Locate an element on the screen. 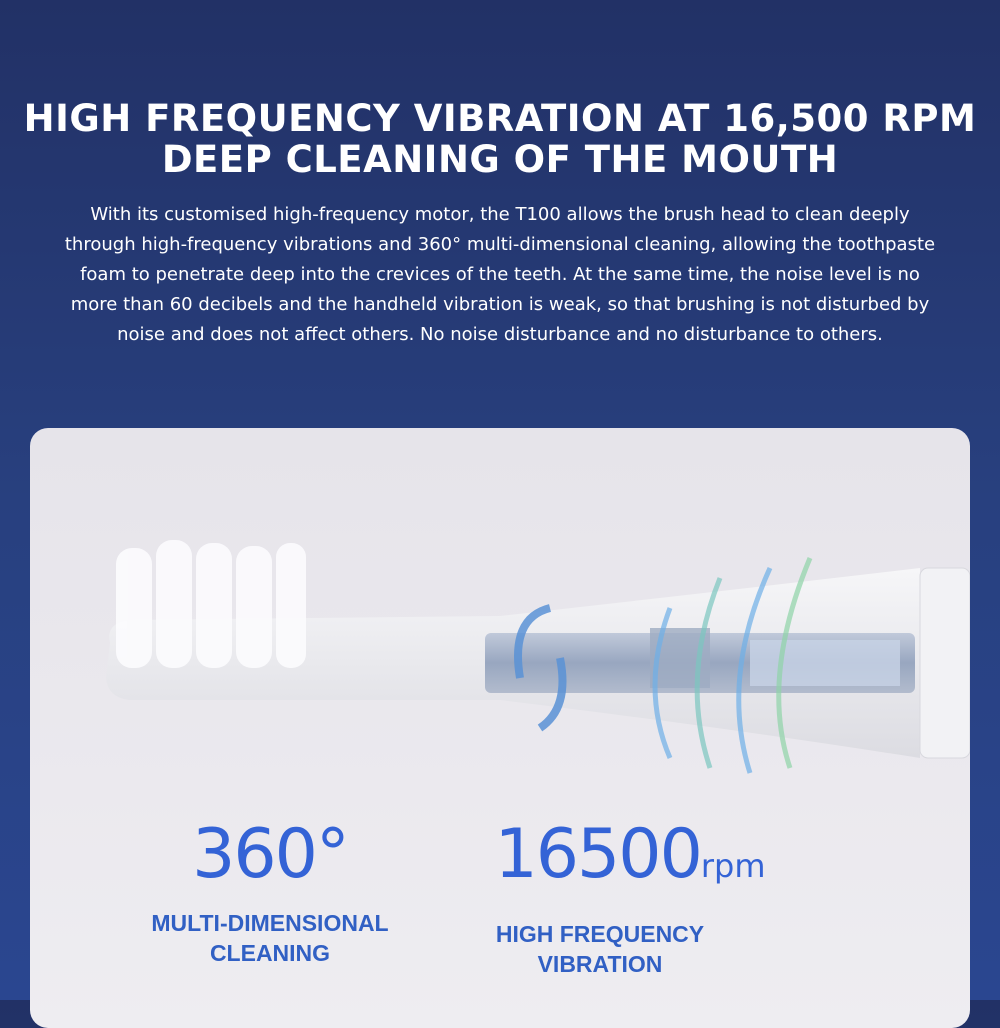 This screenshot has height=1028, width=1000. rotation-arrows-icon is located at coordinates (540, 668).